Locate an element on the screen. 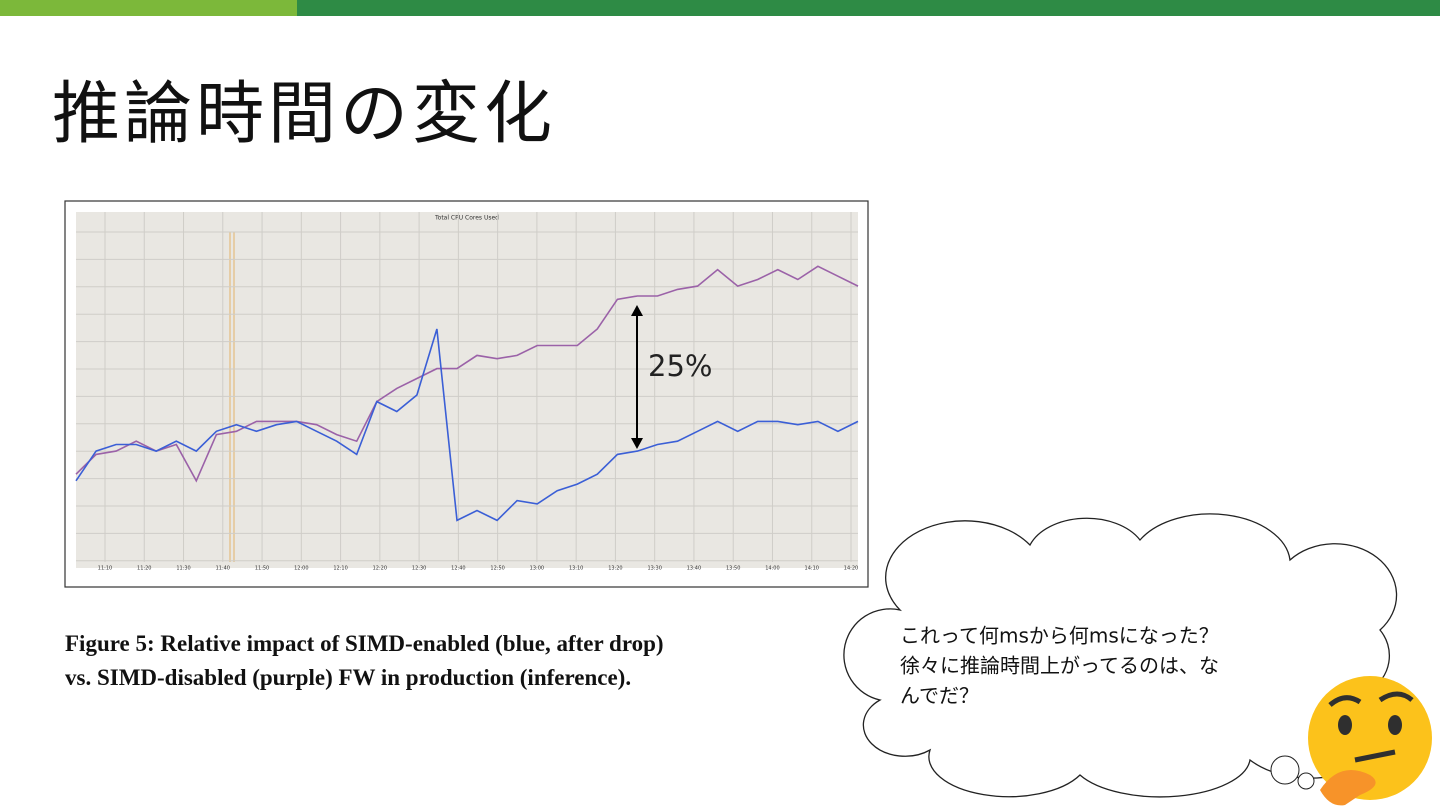 This screenshot has height=810, width=1440. chart-title: Total CPU Cores Used is located at coordinates (466, 218).